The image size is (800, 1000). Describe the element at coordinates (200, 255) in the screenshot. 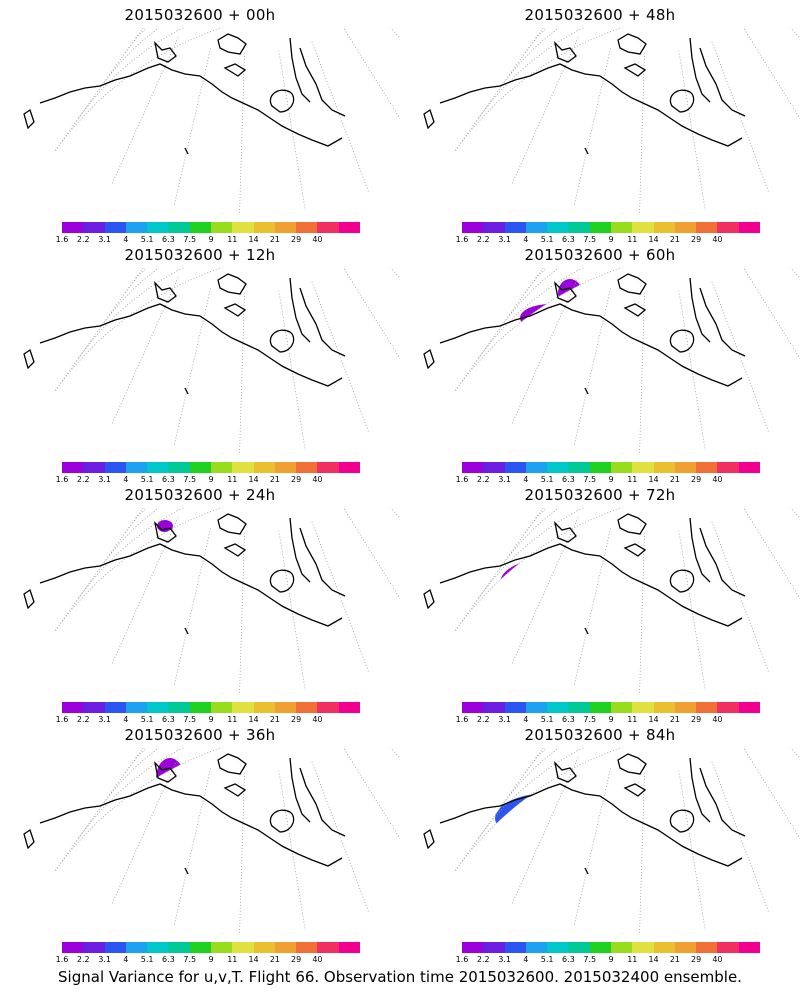

I see `panel-title: 2015032600 + 12h` at that location.